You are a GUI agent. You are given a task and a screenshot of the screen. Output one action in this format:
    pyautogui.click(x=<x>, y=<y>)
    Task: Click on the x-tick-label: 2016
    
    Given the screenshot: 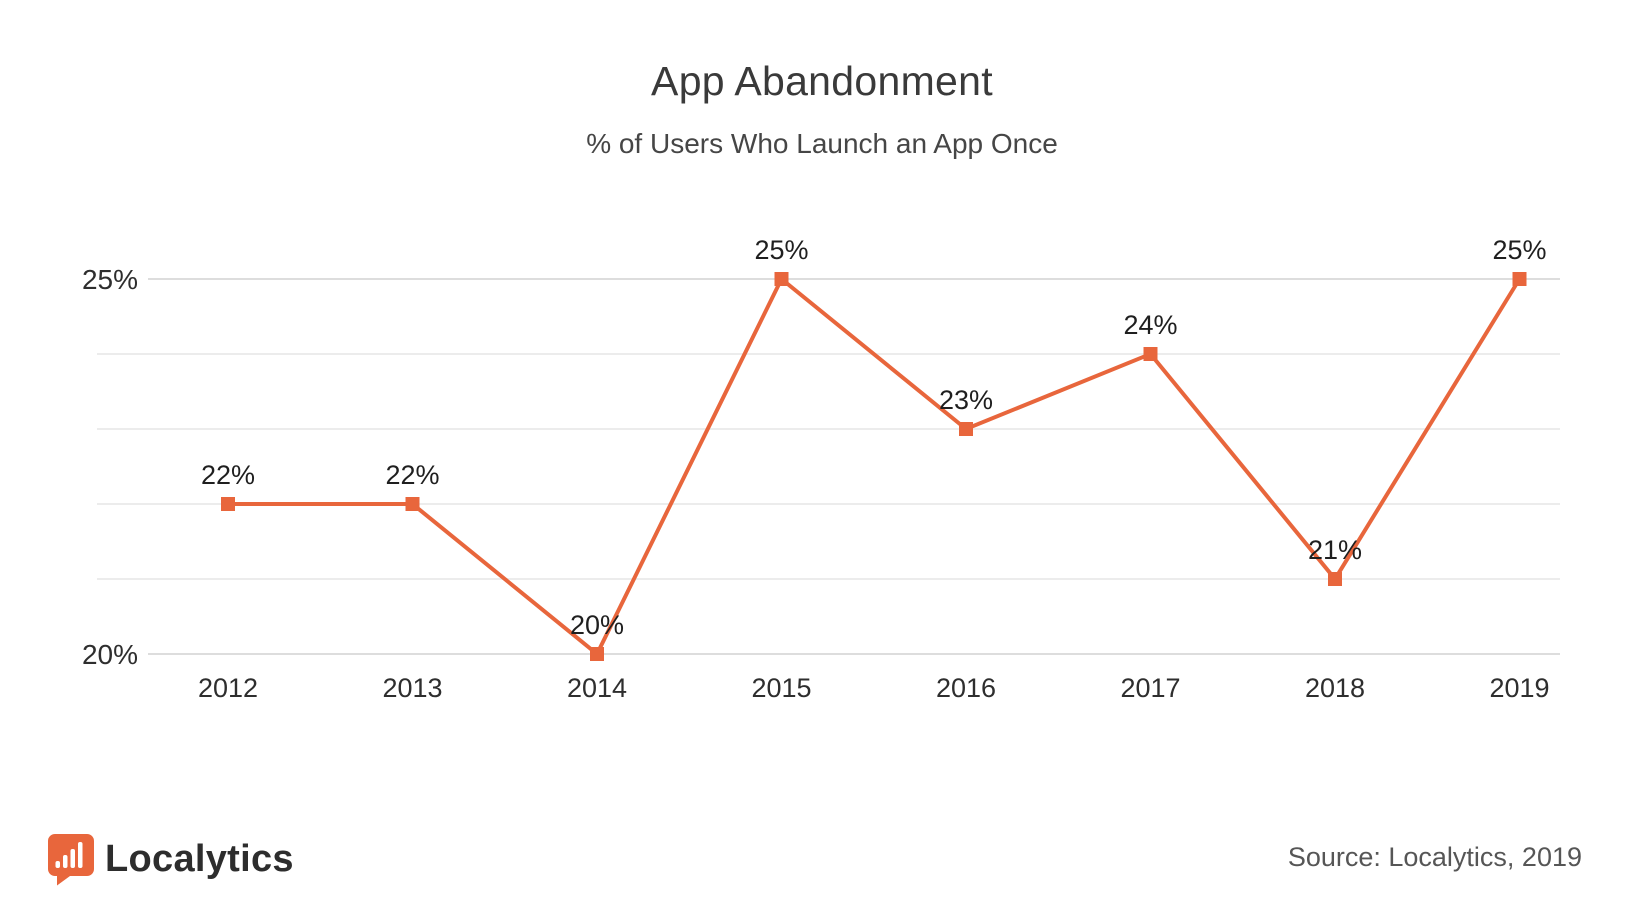 What is the action you would take?
    pyautogui.click(x=966, y=688)
    